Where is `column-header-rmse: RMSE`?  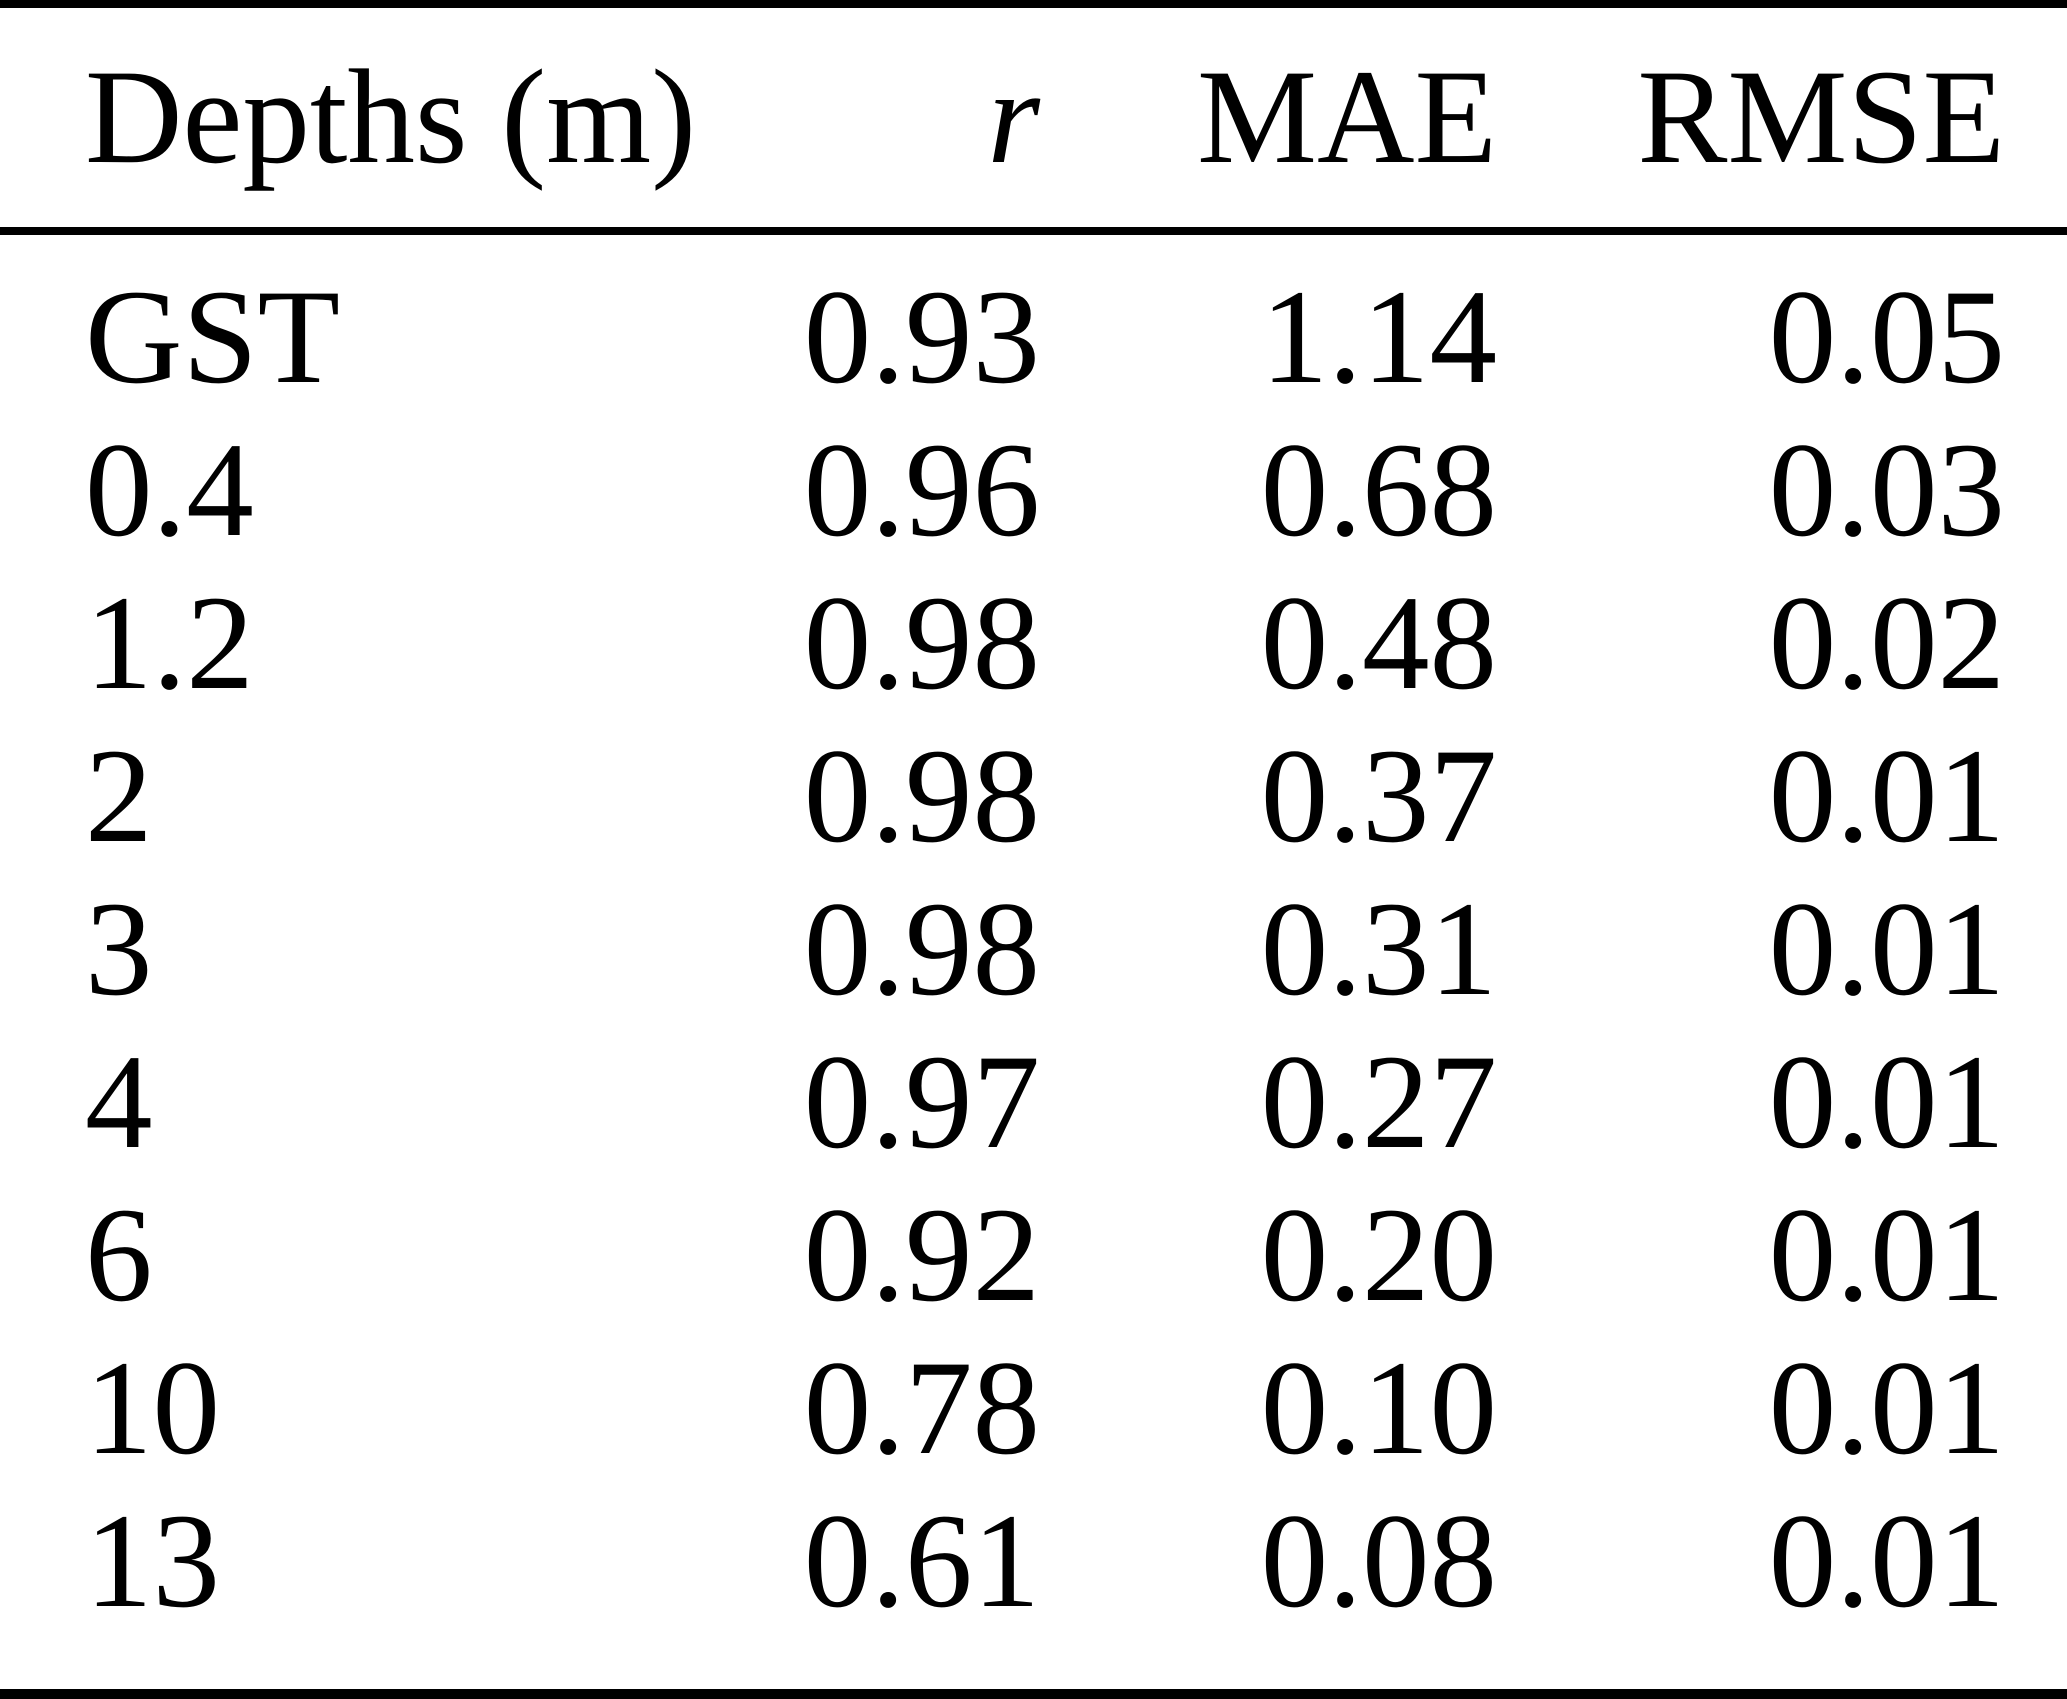 column-header-rmse: RMSE is located at coordinates (1821, 117).